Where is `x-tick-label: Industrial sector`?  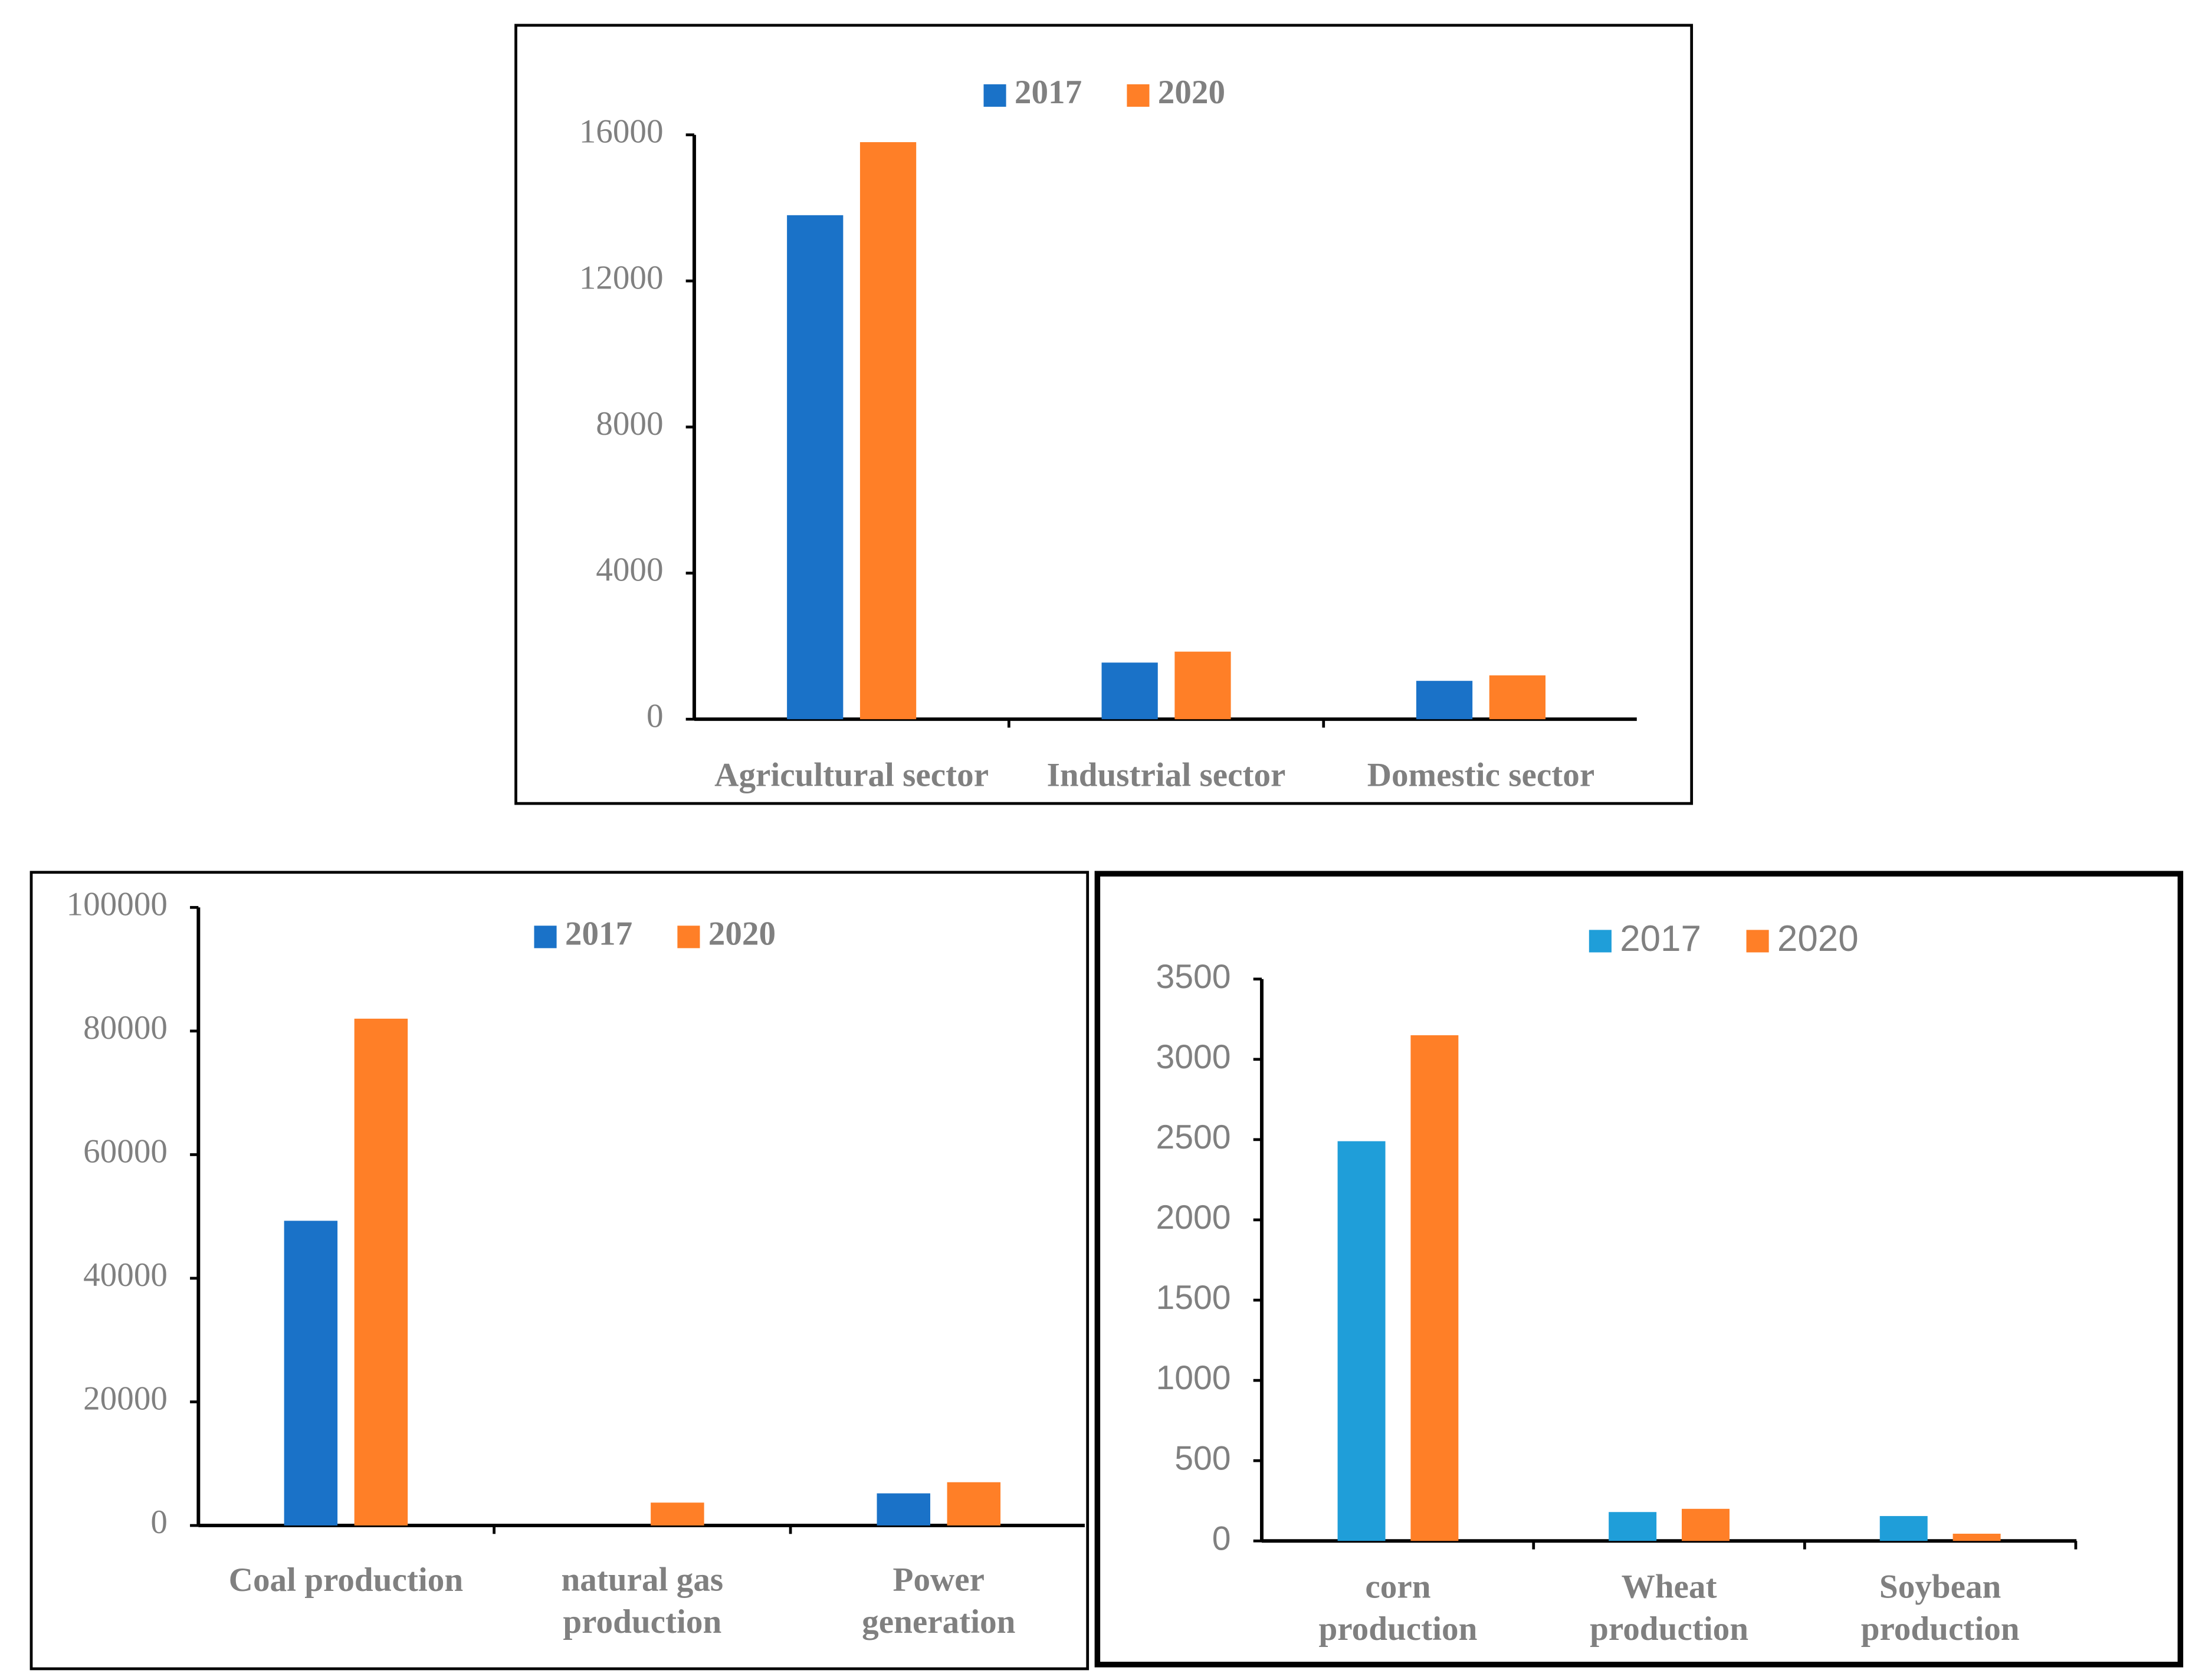 x-tick-label: Industrial sector is located at coordinates (1166, 774).